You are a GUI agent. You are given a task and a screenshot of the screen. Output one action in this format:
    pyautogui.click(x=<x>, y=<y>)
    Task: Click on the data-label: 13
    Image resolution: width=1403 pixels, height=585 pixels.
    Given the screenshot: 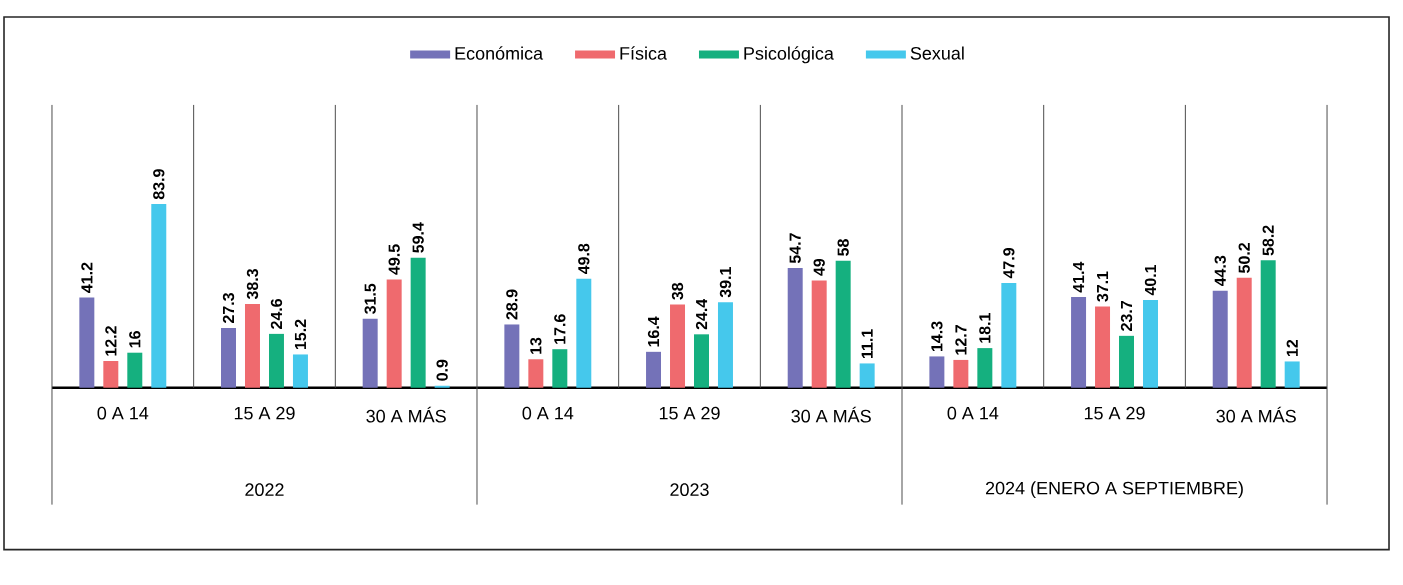 What is the action you would take?
    pyautogui.click(x=536, y=346)
    